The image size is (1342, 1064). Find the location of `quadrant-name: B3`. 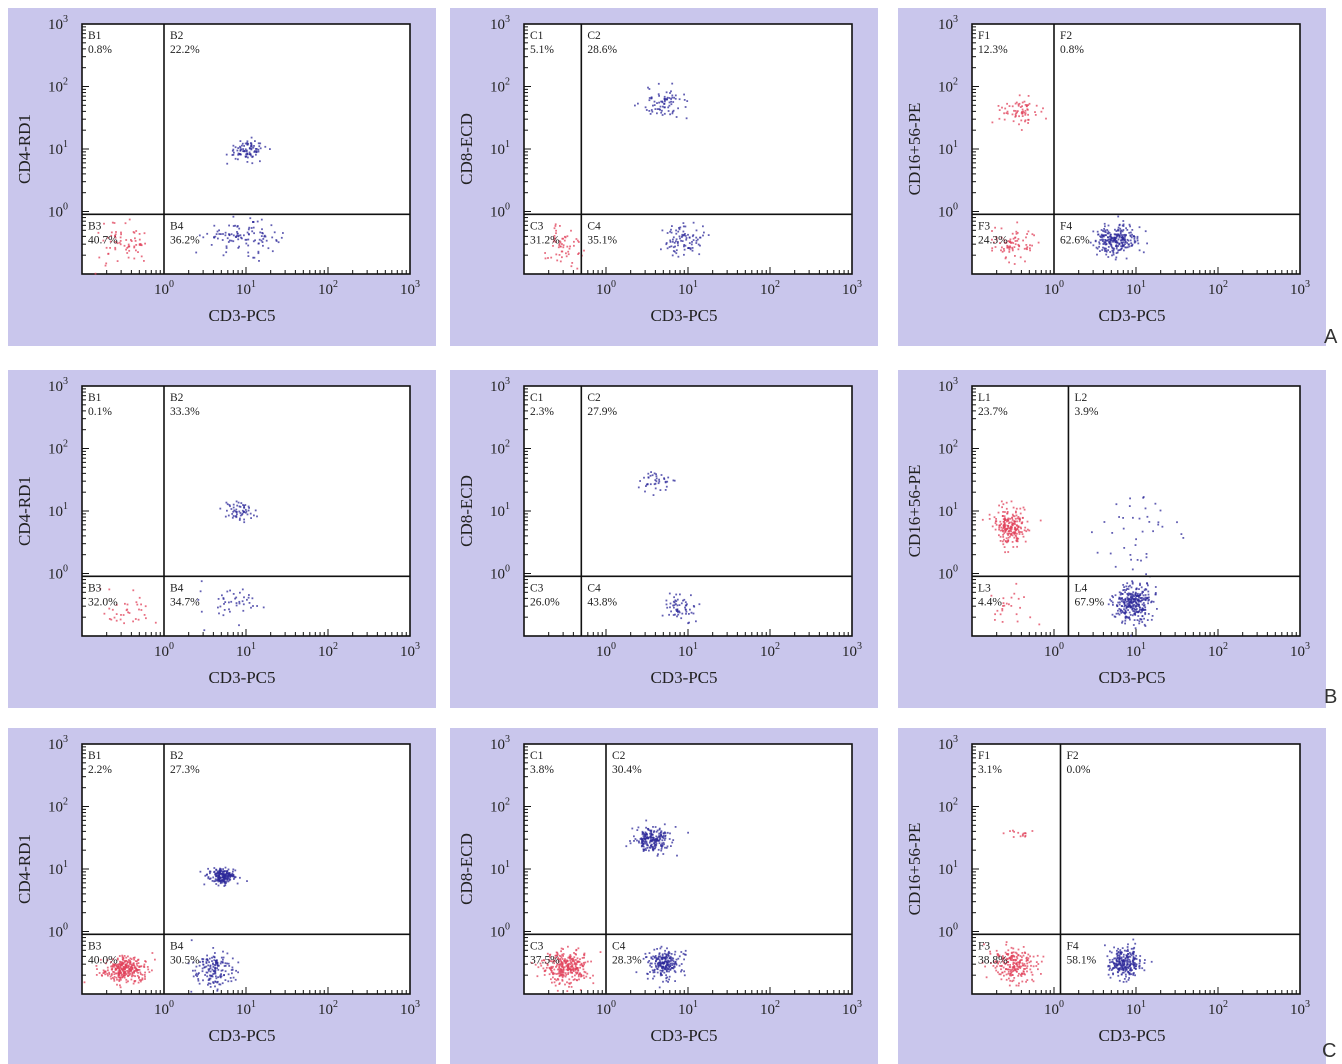

quadrant-name: B3 is located at coordinates (95, 226).